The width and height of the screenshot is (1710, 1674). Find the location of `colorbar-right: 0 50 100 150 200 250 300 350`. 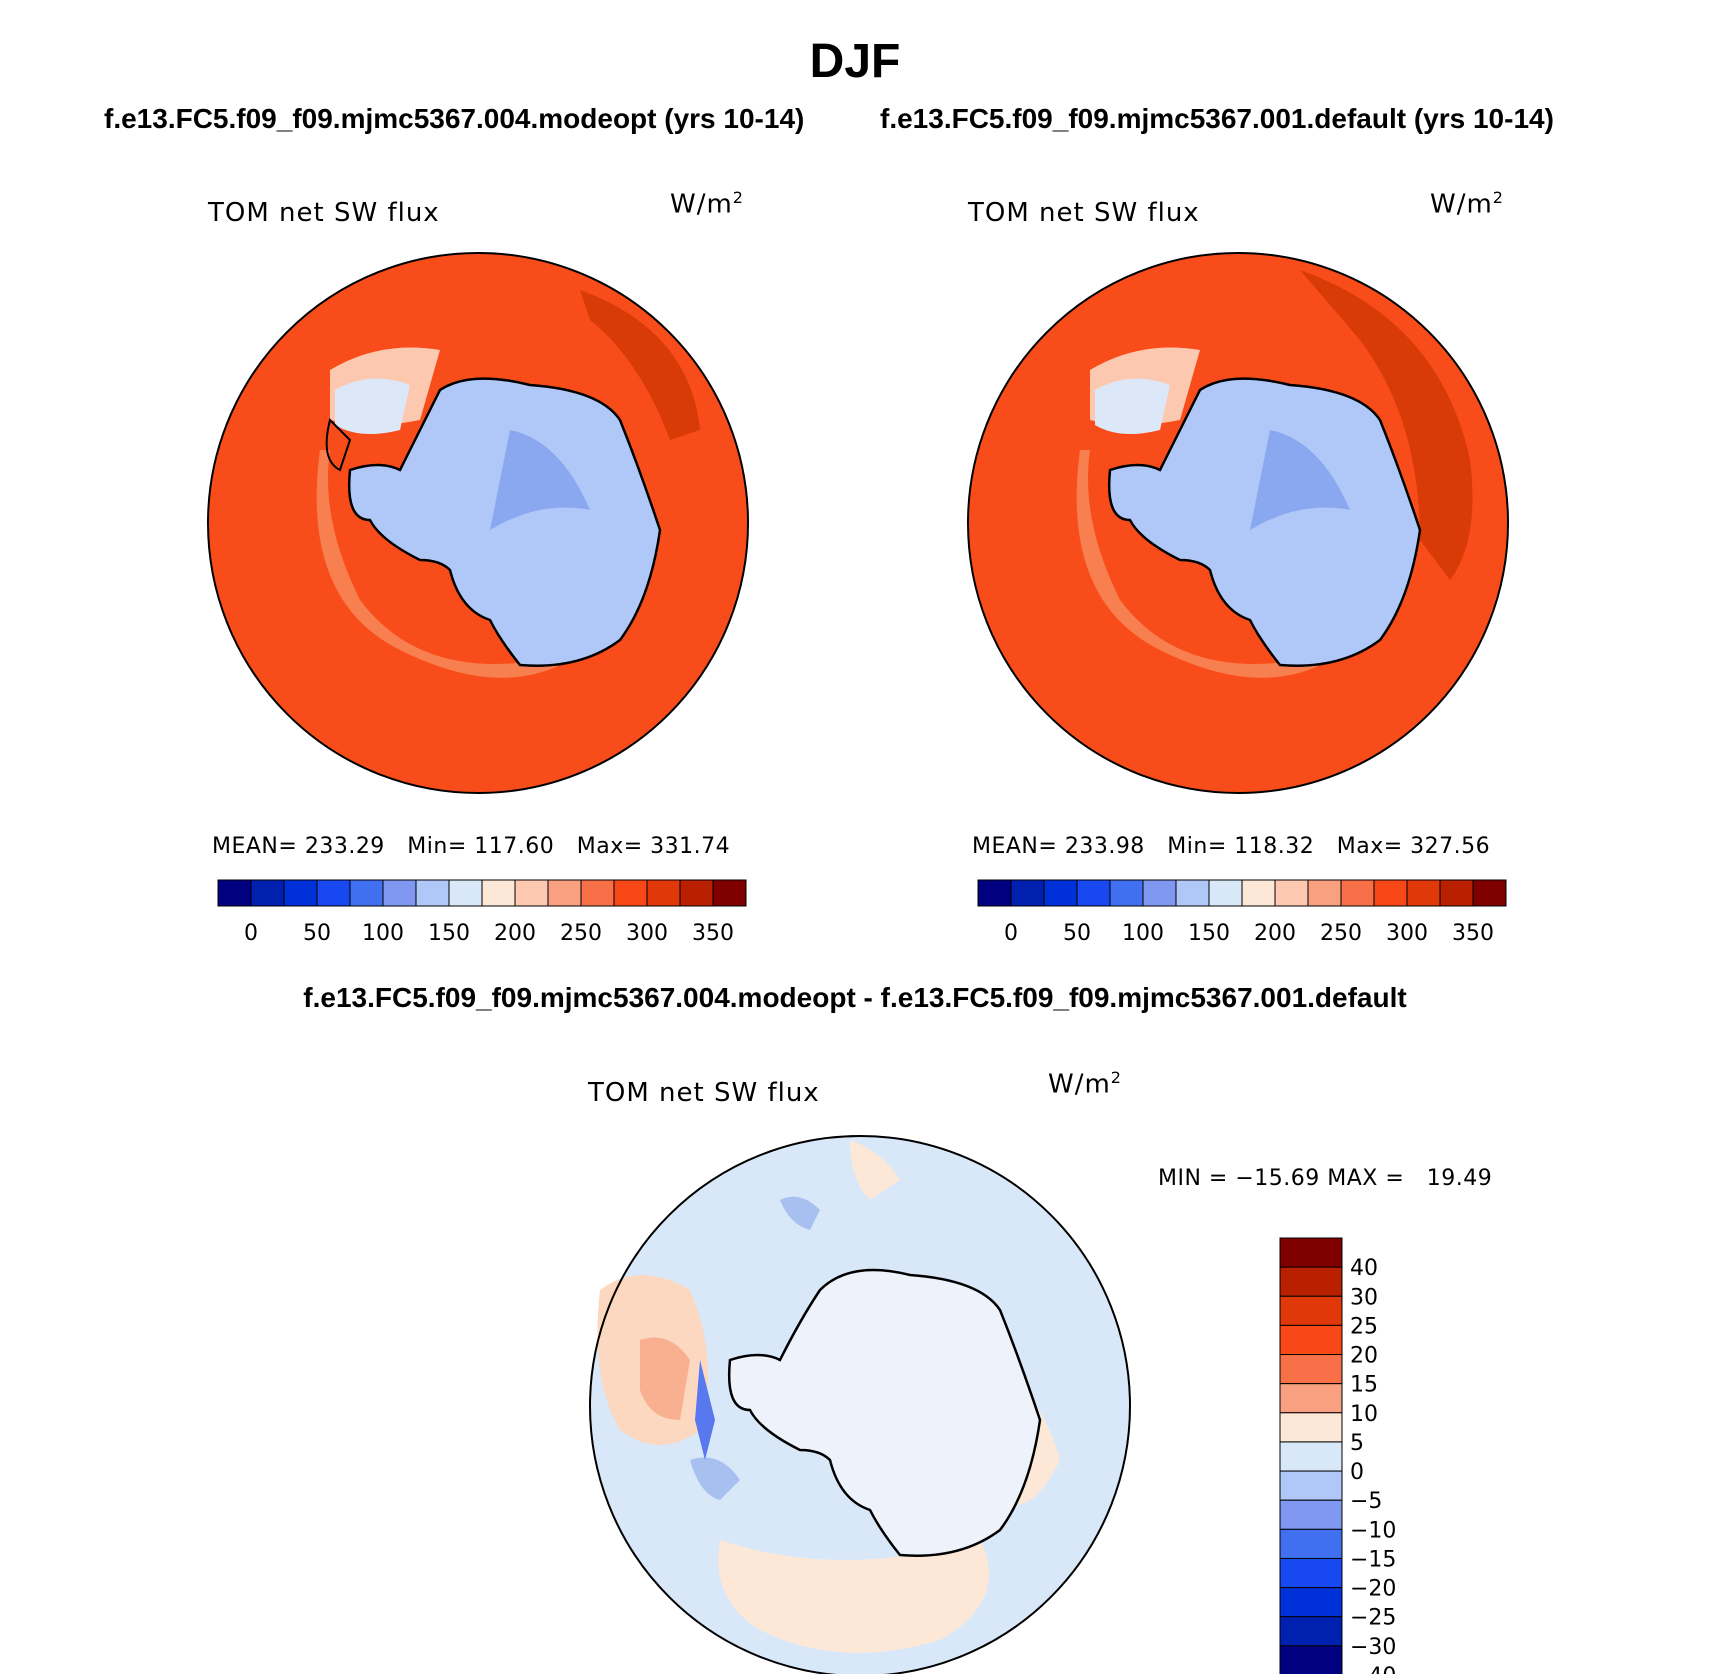

colorbar-right: 0 50 100 150 200 250 300 350 is located at coordinates (1242, 912).